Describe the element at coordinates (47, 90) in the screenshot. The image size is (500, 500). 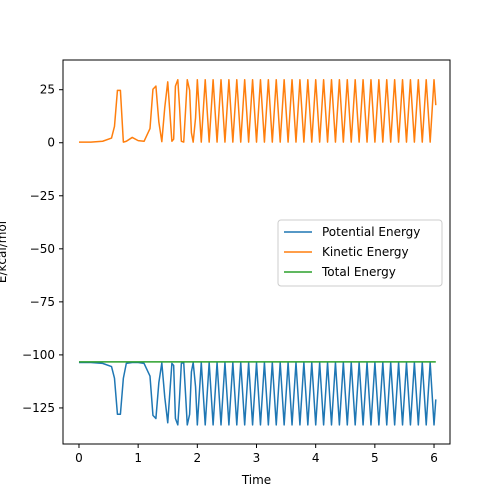
I see `y-tick-label: 25` at that location.